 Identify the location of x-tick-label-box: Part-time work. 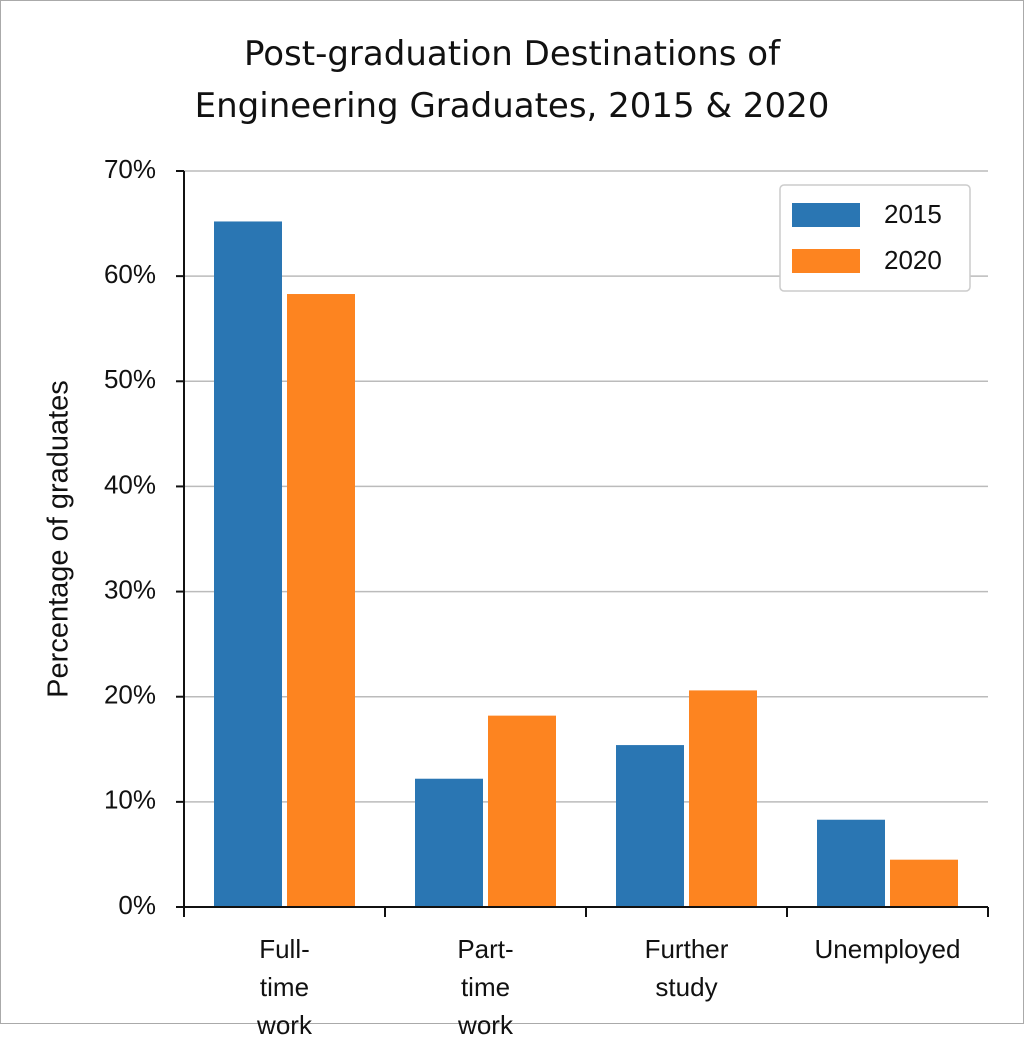
(485, 987).